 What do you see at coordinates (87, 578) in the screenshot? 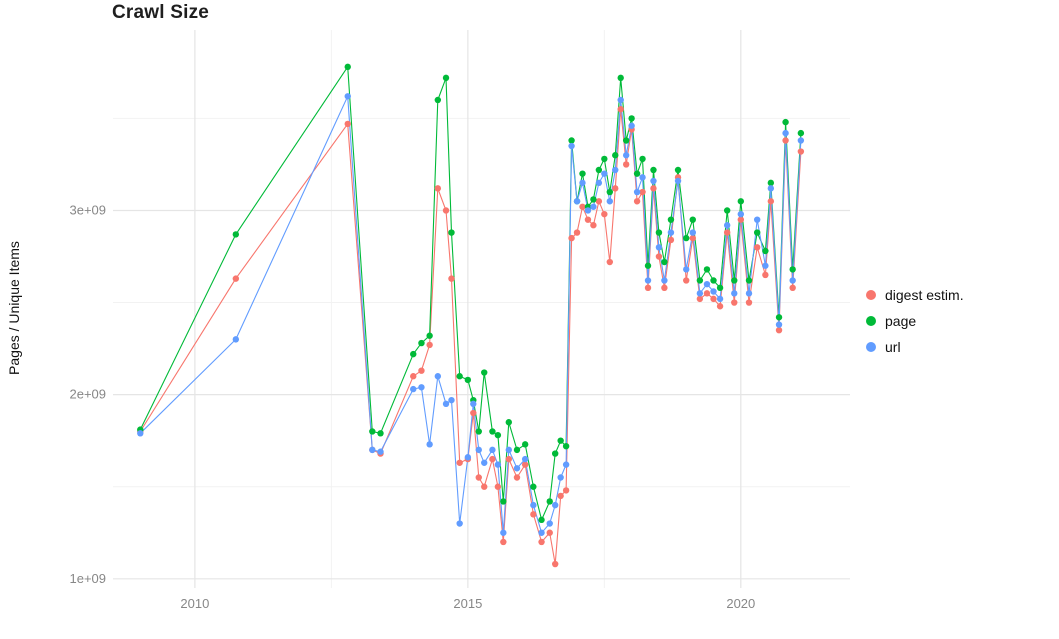
I see `y-tick-label: 1e+09` at bounding box center [87, 578].